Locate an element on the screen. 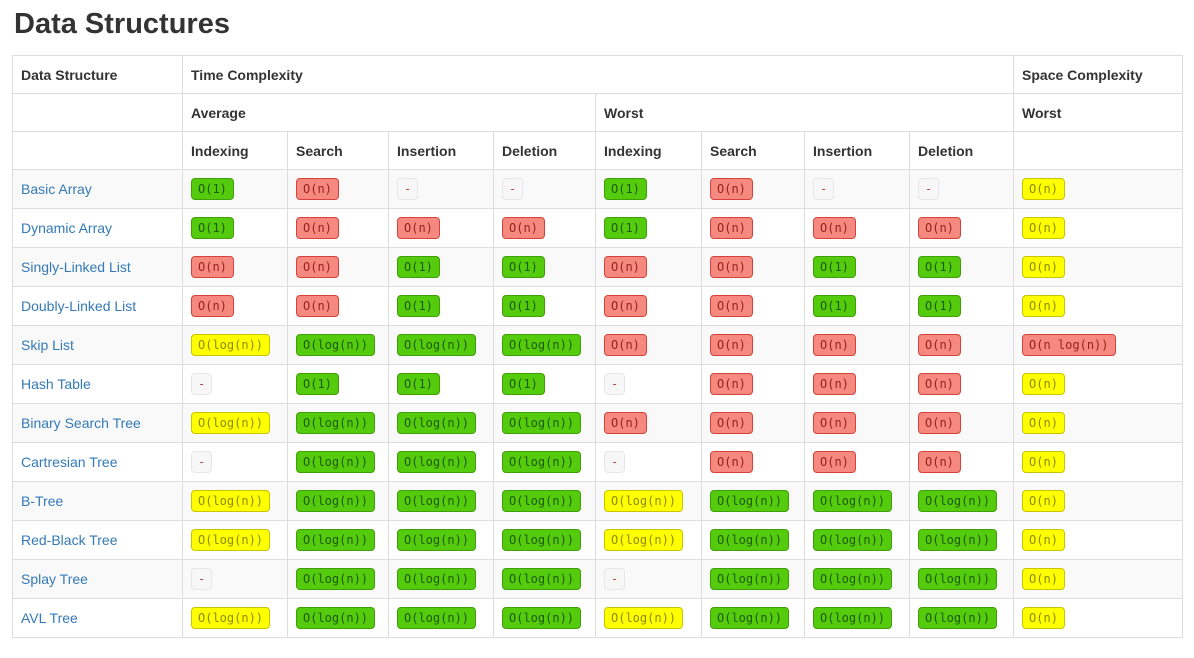 The height and width of the screenshot is (658, 1194). header-avg-deletion: Deletion is located at coordinates (544, 150).